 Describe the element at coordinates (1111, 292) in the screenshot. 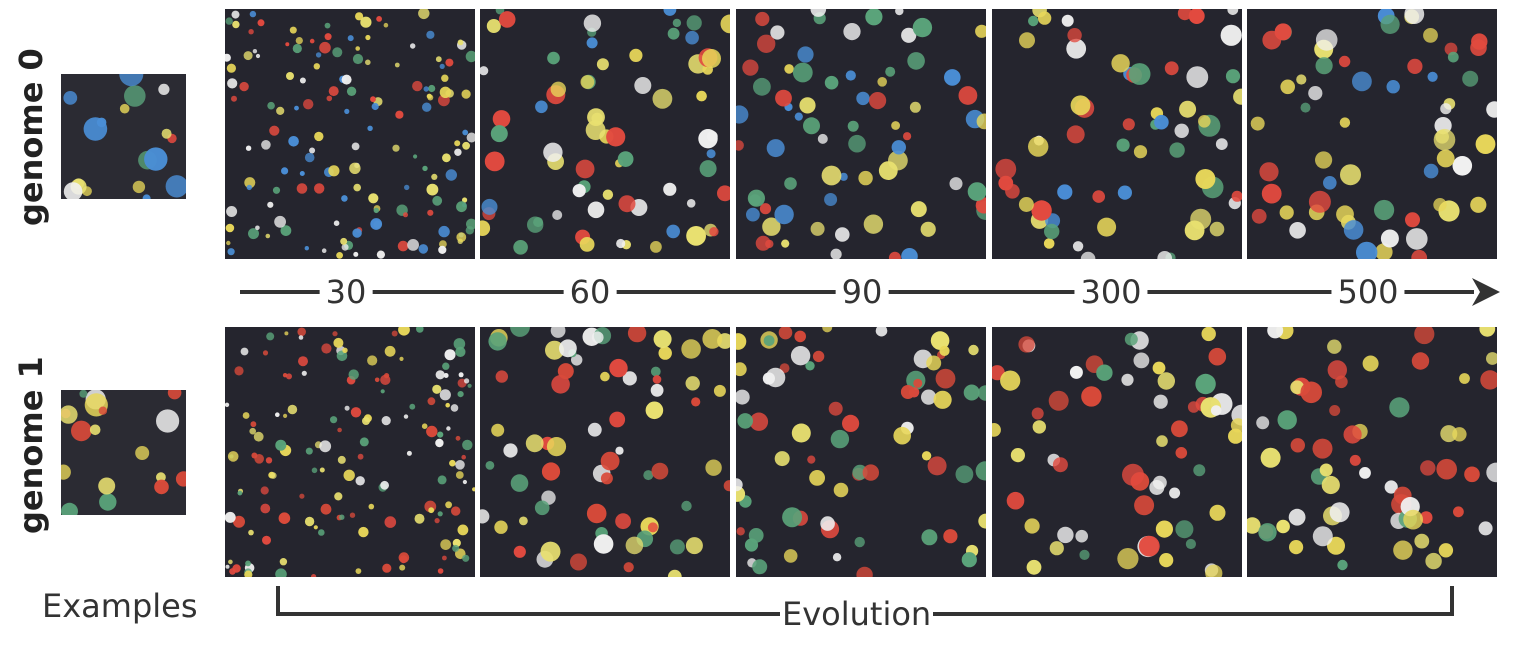

I see `step-label-300: 300` at that location.